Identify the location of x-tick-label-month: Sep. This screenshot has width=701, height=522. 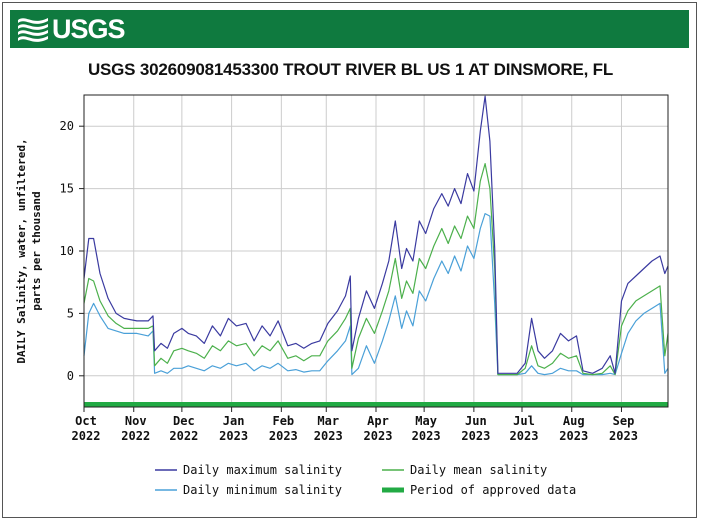
(624, 421).